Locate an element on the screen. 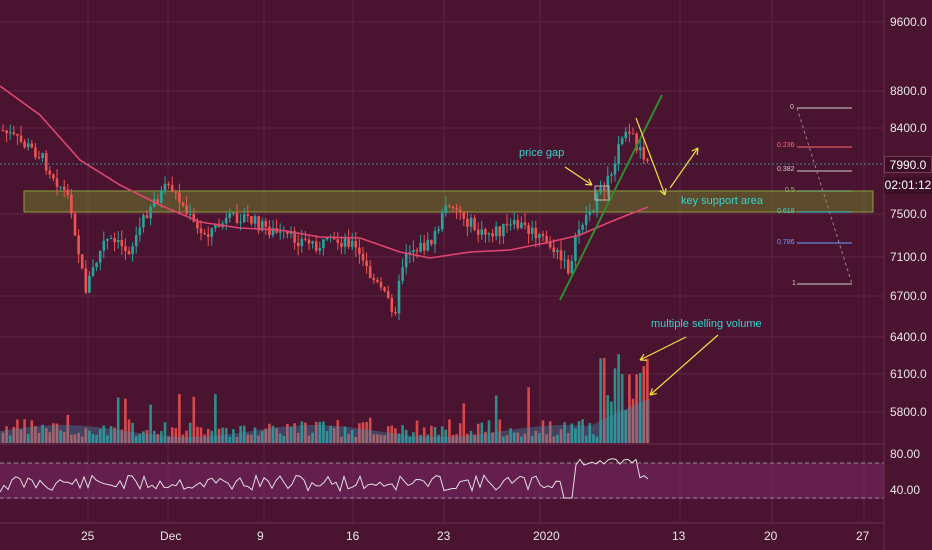 This screenshot has width=932, height=550. fib-label: 0.618 is located at coordinates (786, 211).